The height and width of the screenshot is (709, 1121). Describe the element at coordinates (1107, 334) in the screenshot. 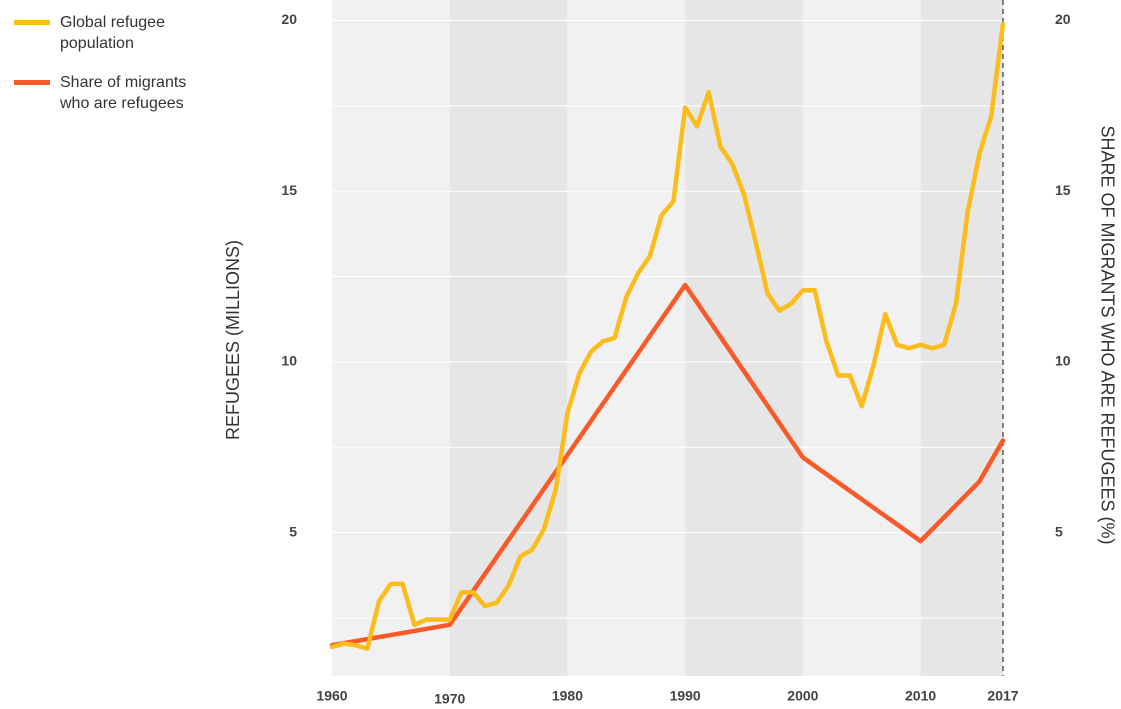

I see `y2-axis-title: SHARE OF MIGRANTS WHO ARE REFUGEES (%)` at that location.